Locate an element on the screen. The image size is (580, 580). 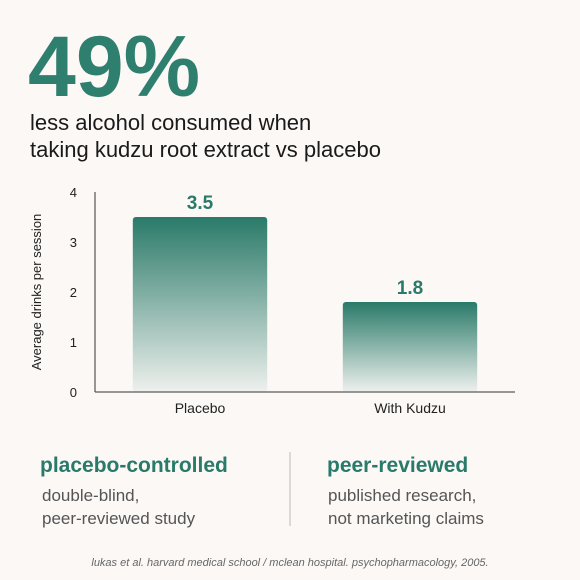
feature-line: published research, is located at coordinates (402, 495).